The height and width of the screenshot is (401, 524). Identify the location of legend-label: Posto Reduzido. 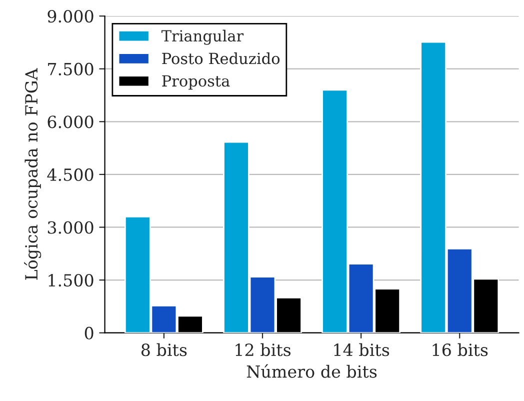
(221, 58).